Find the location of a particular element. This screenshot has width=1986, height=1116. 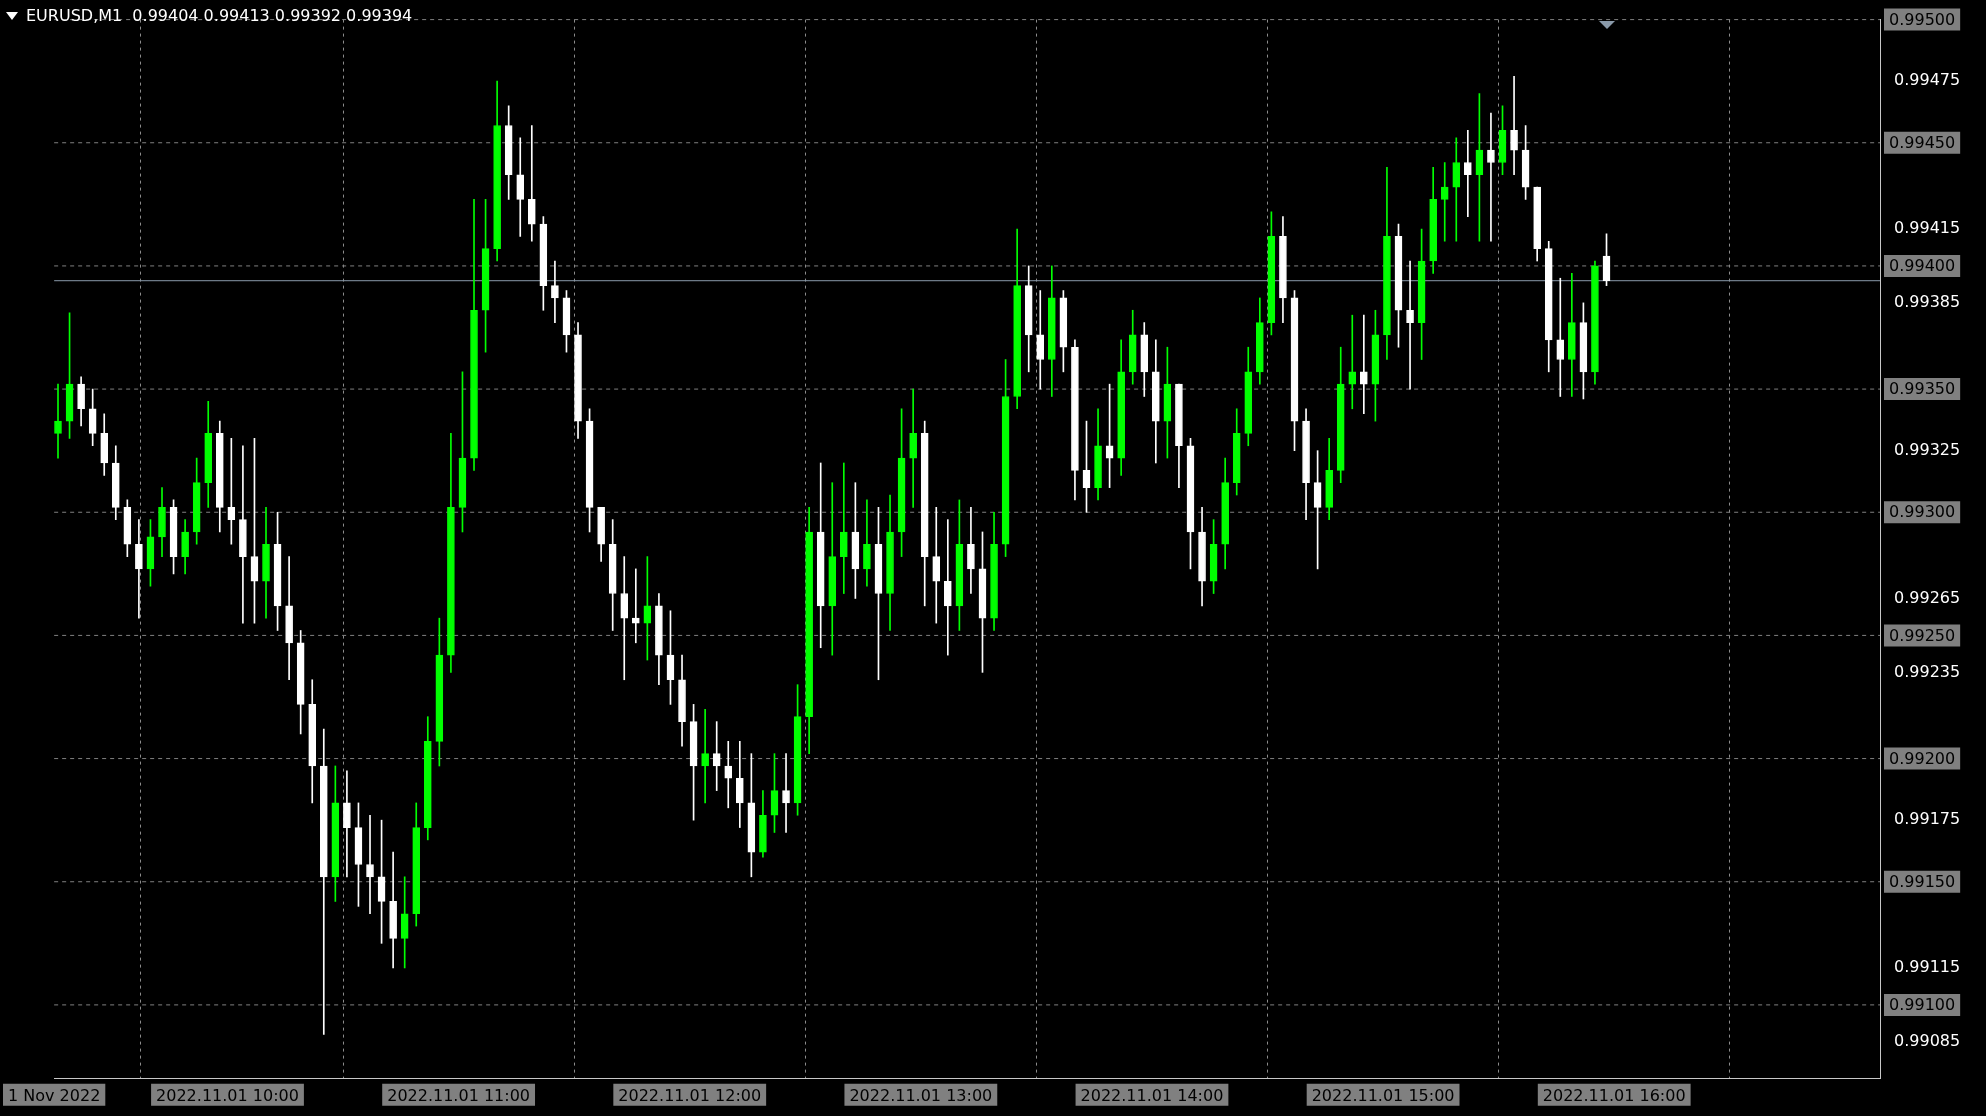

y-tick-label: 0.99325 is located at coordinates (1927, 449).